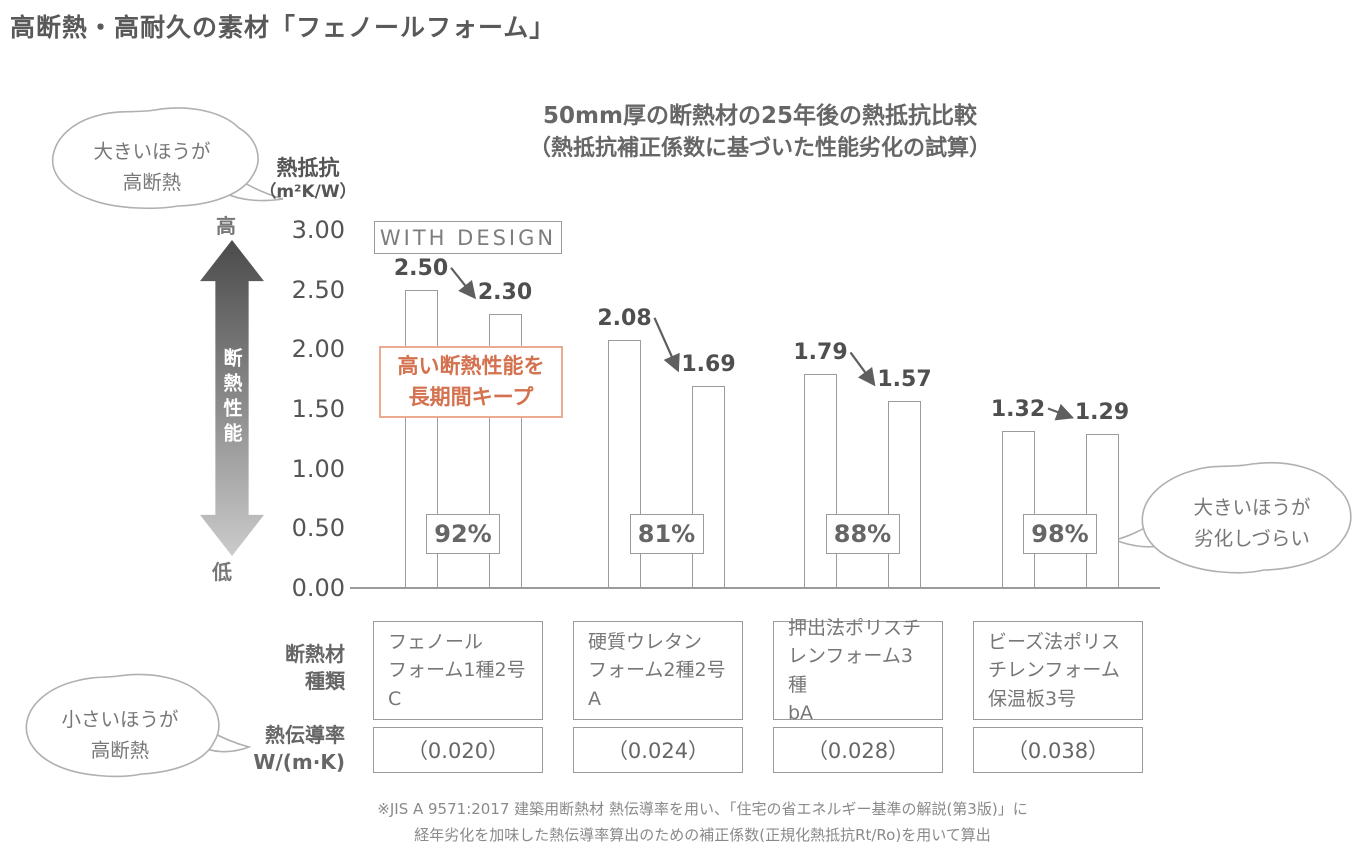 The width and height of the screenshot is (1360, 849). What do you see at coordinates (318, 409) in the screenshot?
I see `y-tick-label: 1.50` at bounding box center [318, 409].